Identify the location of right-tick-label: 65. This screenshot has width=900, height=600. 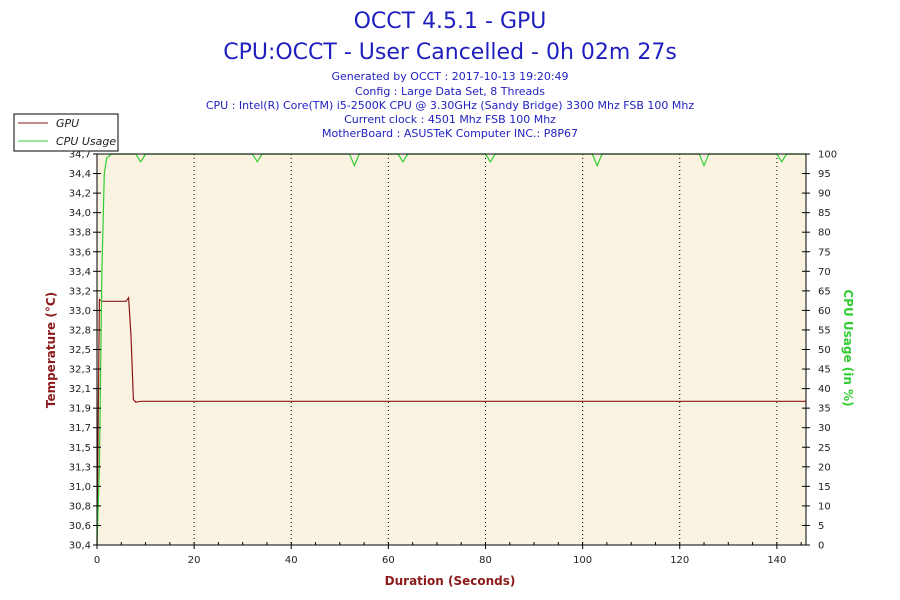
(824, 291).